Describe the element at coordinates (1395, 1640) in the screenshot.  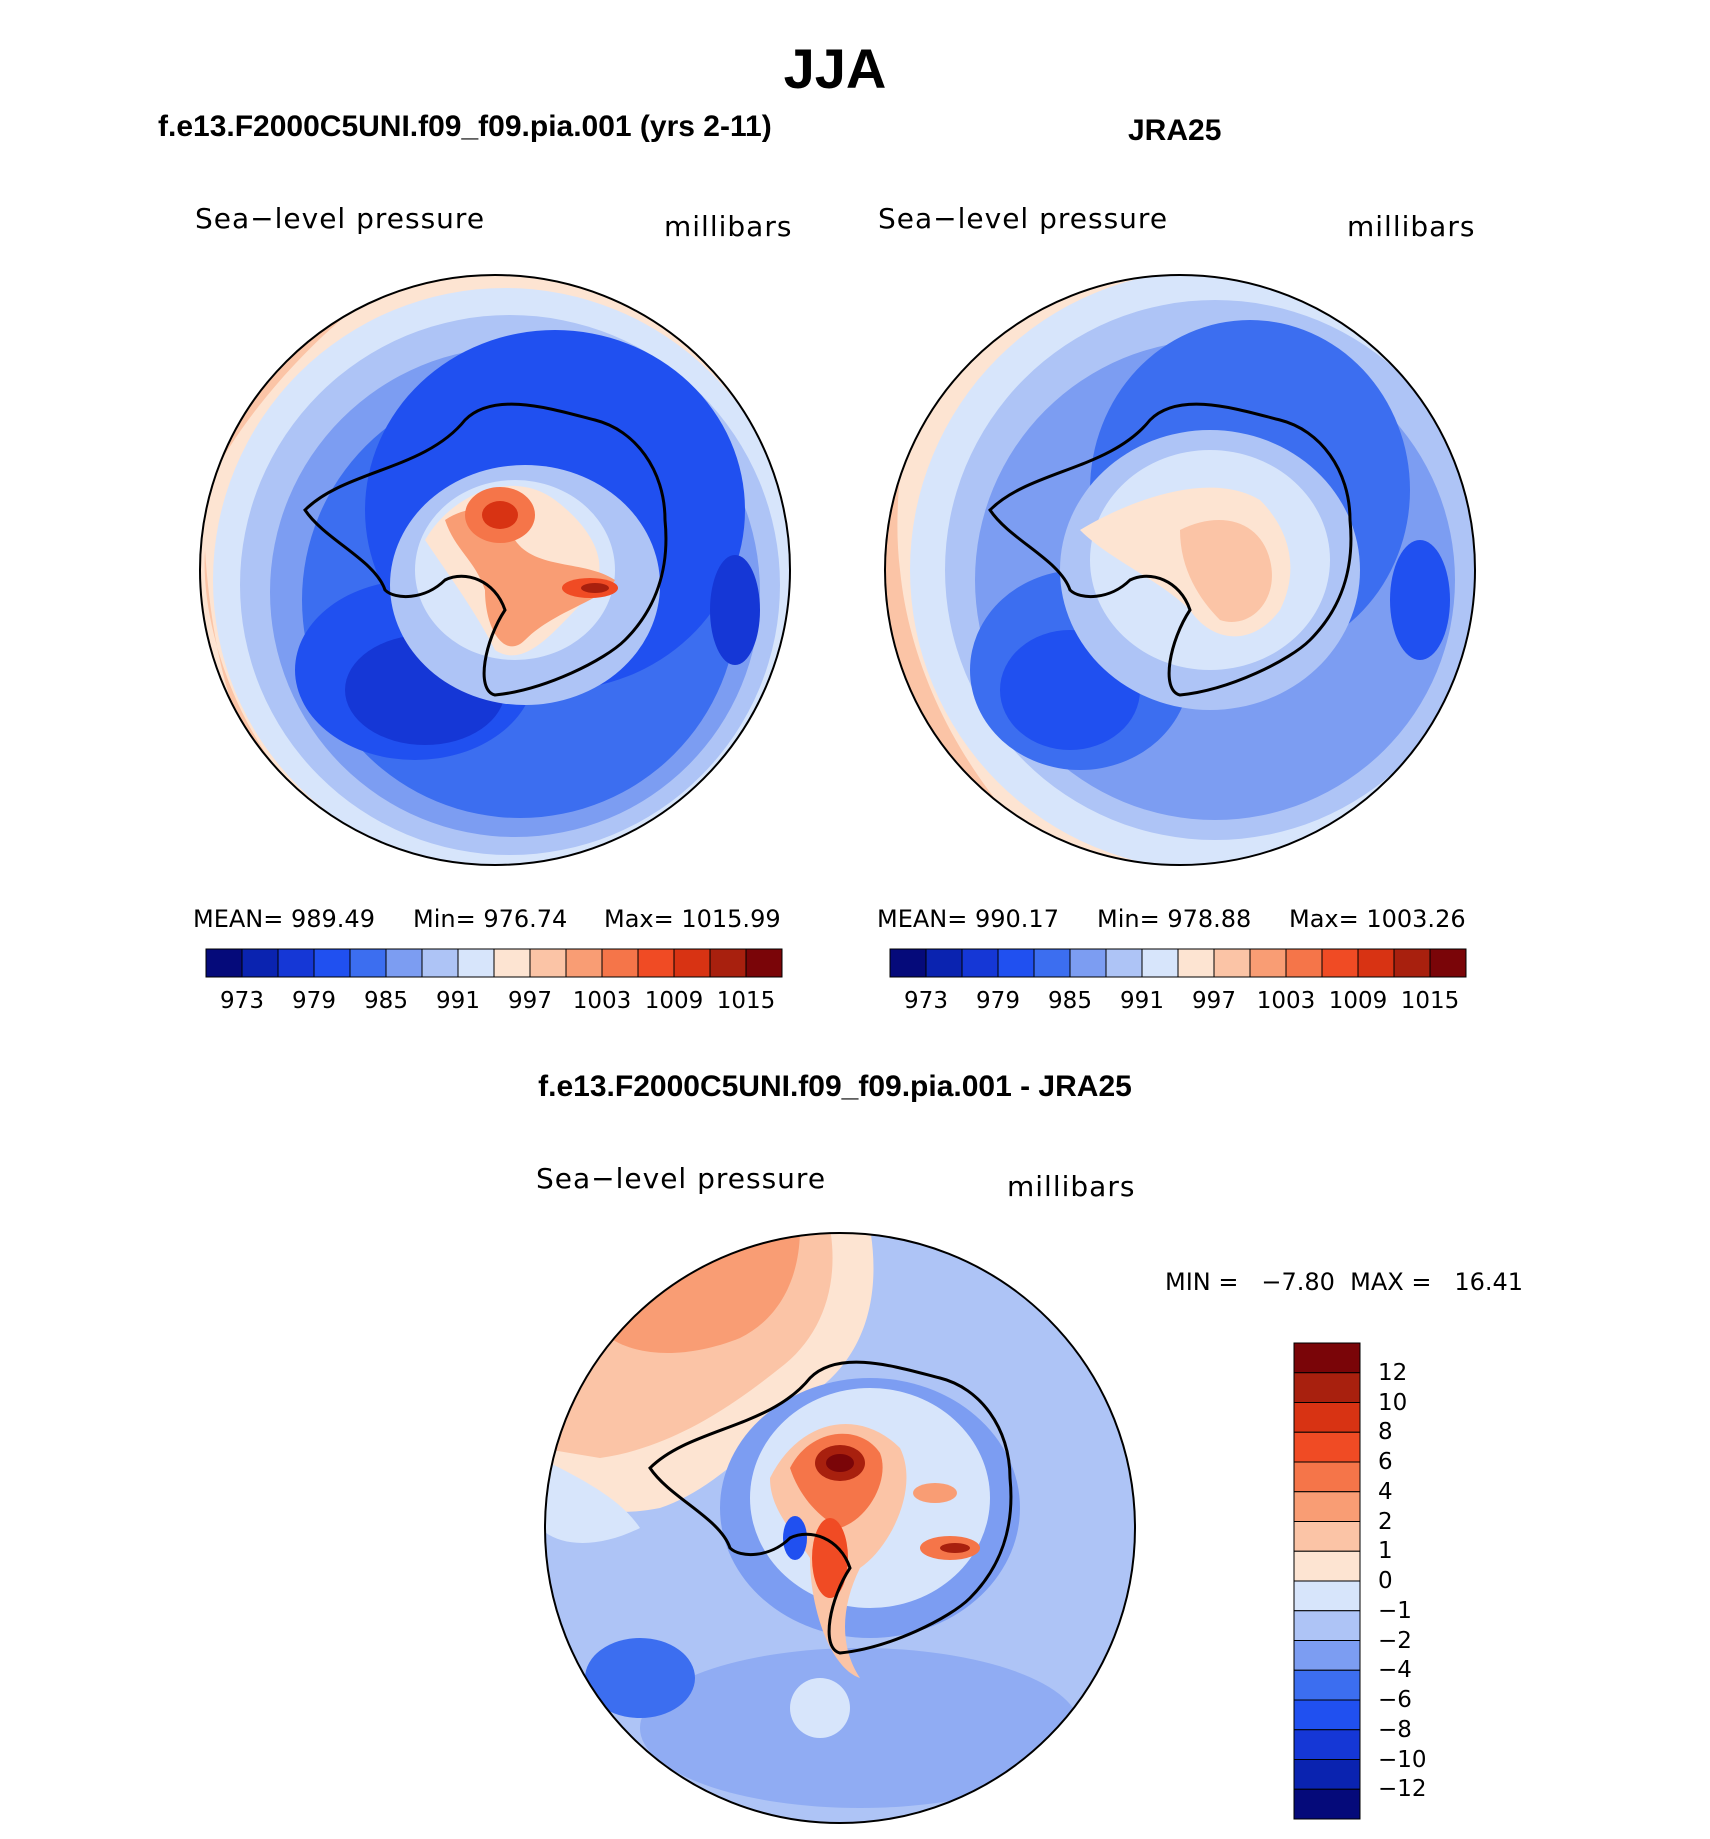
I see `colorbar-tick-label: −2` at that location.